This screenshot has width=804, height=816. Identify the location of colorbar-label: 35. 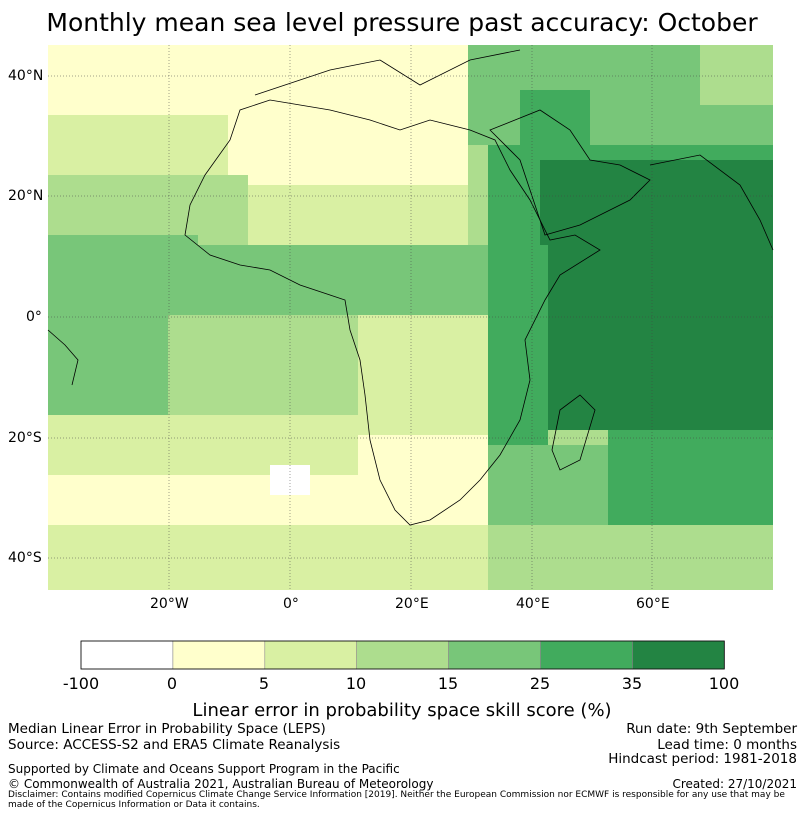
(632, 683).